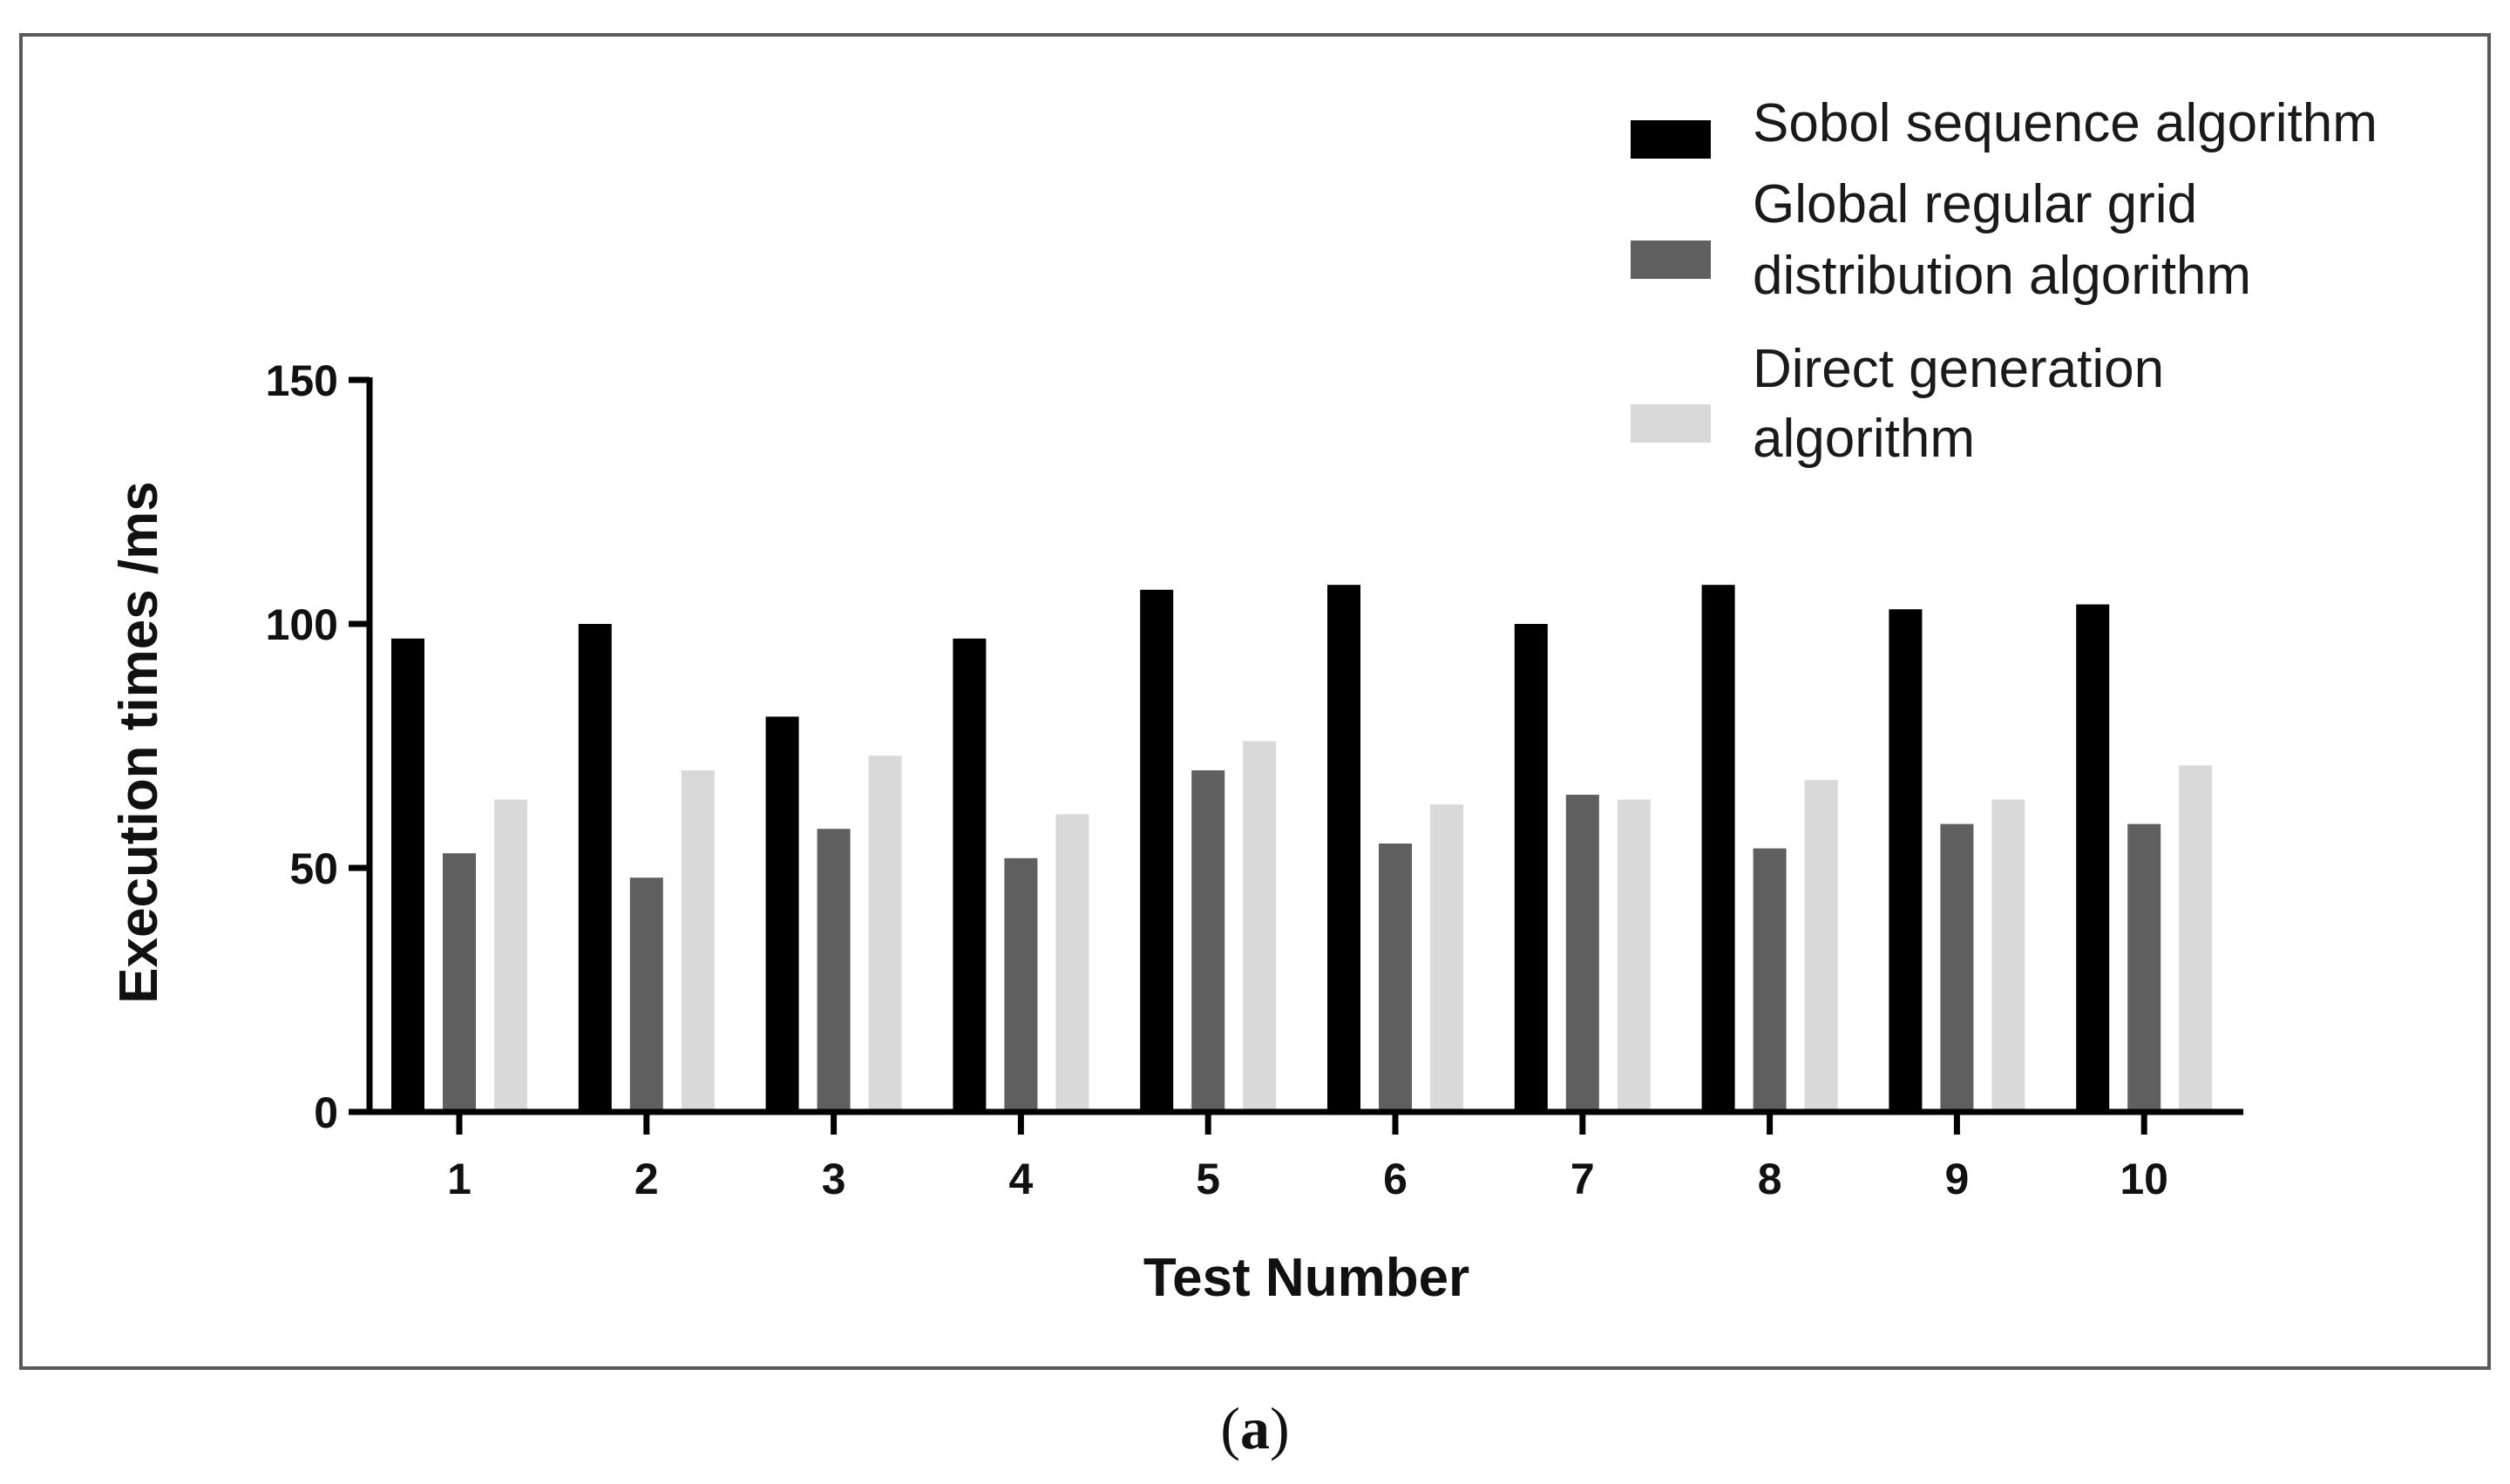  I want to click on figure-caption: (a), so click(1255, 1428).